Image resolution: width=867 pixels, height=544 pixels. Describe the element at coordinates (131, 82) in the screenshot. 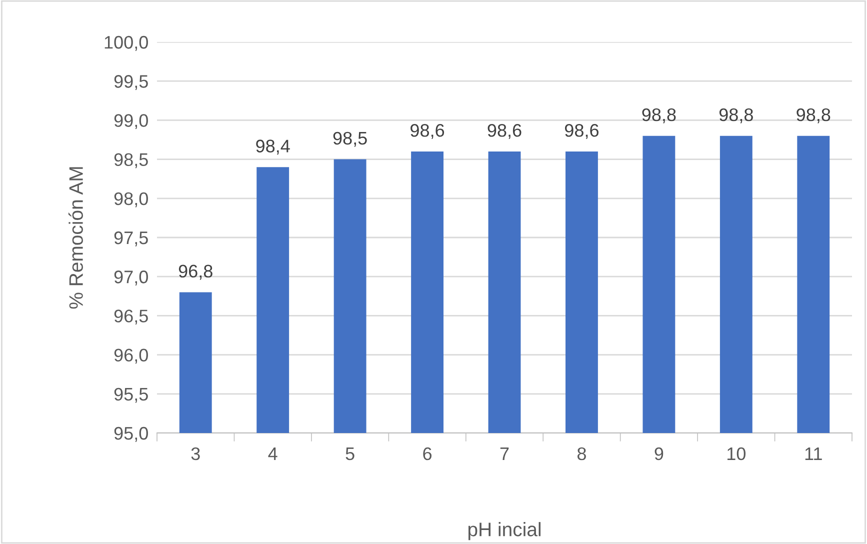

I see `y-tick-label: 99,5` at that location.